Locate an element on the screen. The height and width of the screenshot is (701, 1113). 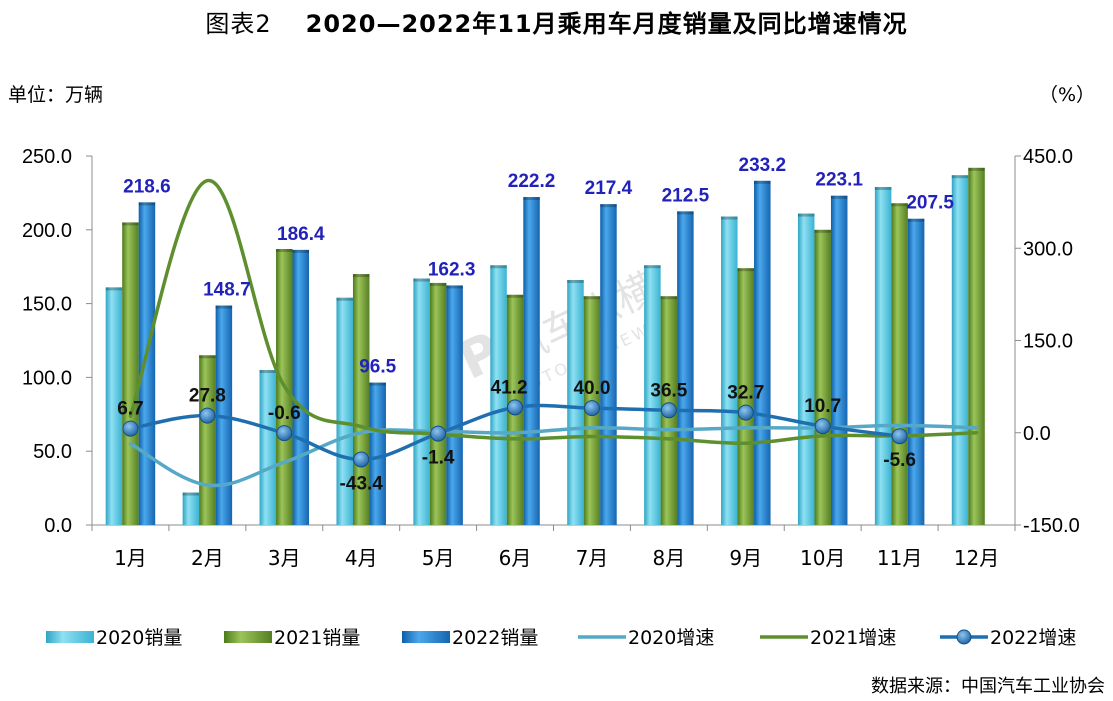
bar-2022-value-label: 218.6 is located at coordinates (147, 186).